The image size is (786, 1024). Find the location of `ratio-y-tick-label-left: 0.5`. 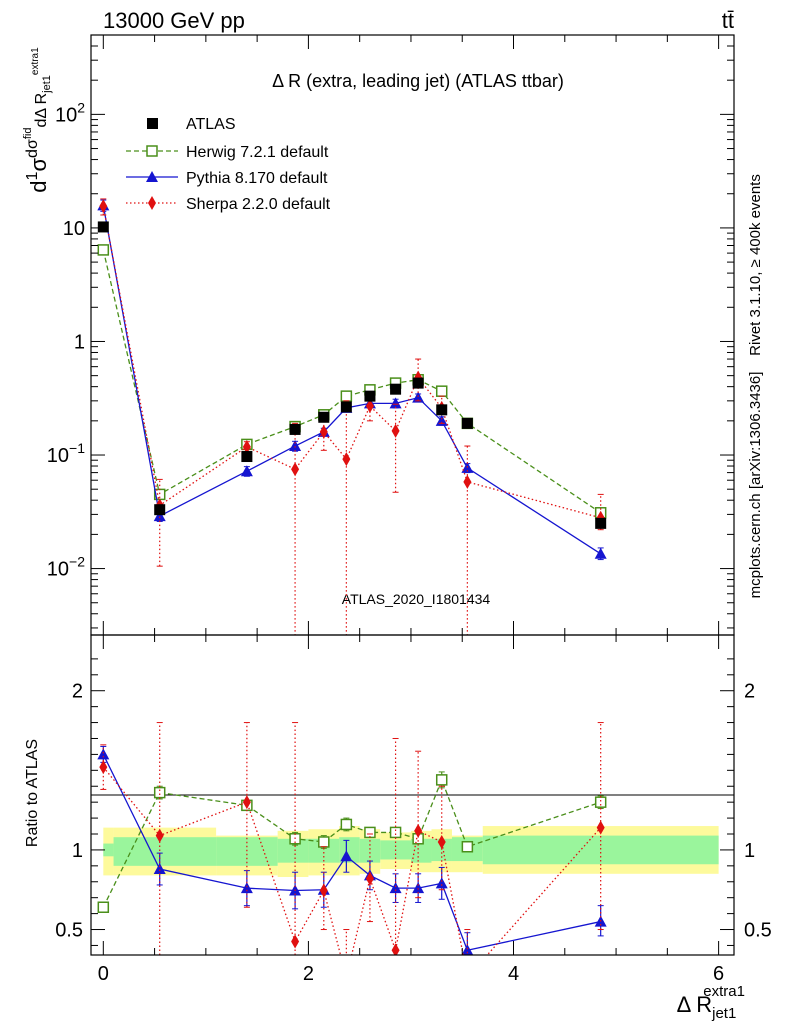

ratio-y-tick-label-left: 0.5 is located at coordinates (69, 931).